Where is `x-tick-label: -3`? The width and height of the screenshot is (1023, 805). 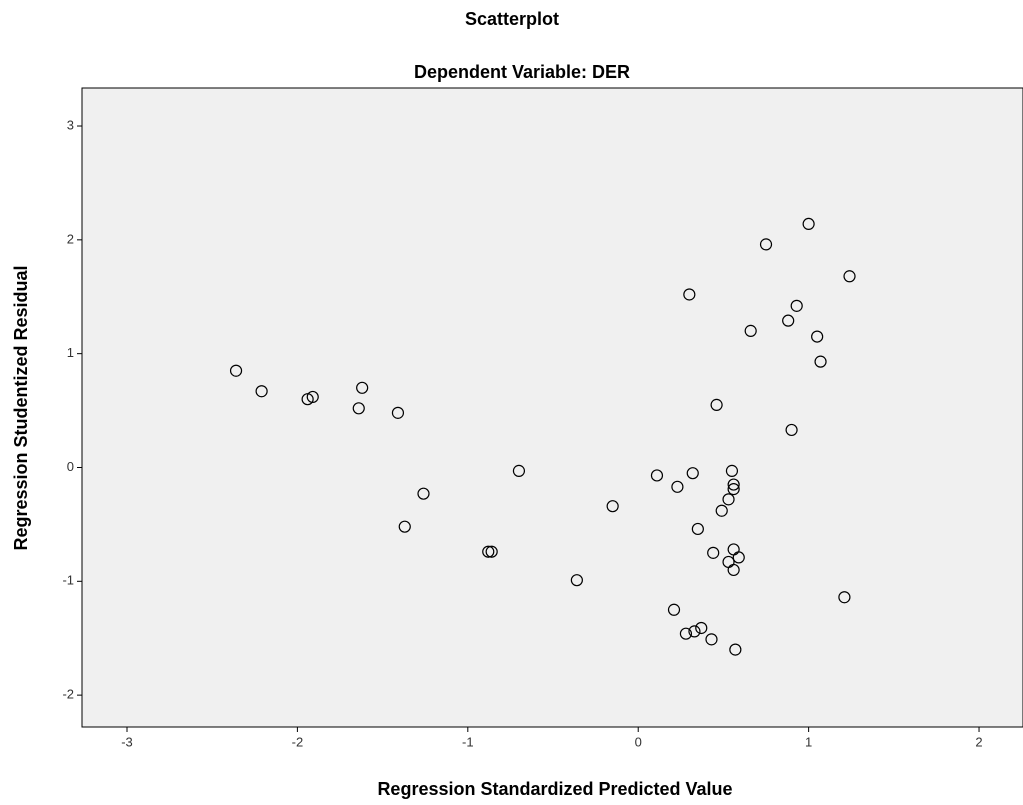
x-tick-label: -3 is located at coordinates (127, 741).